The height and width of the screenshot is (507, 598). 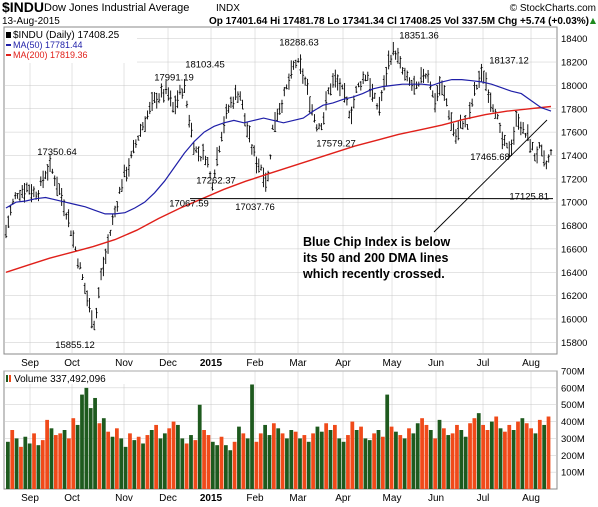 What do you see at coordinates (189, 203) in the screenshot?
I see `price-annotation: 17067.59` at bounding box center [189, 203].